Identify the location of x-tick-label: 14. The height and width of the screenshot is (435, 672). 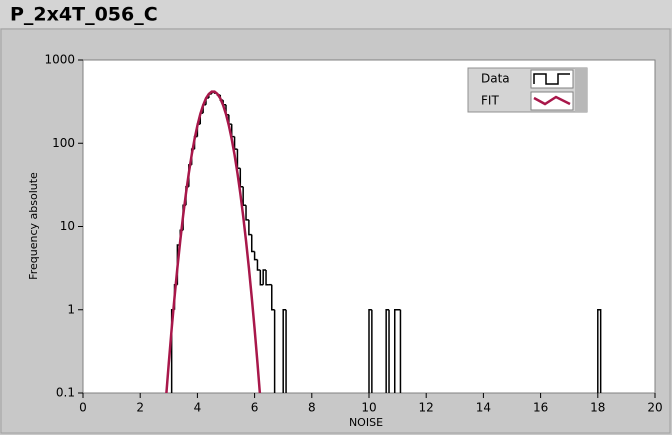
(483, 408).